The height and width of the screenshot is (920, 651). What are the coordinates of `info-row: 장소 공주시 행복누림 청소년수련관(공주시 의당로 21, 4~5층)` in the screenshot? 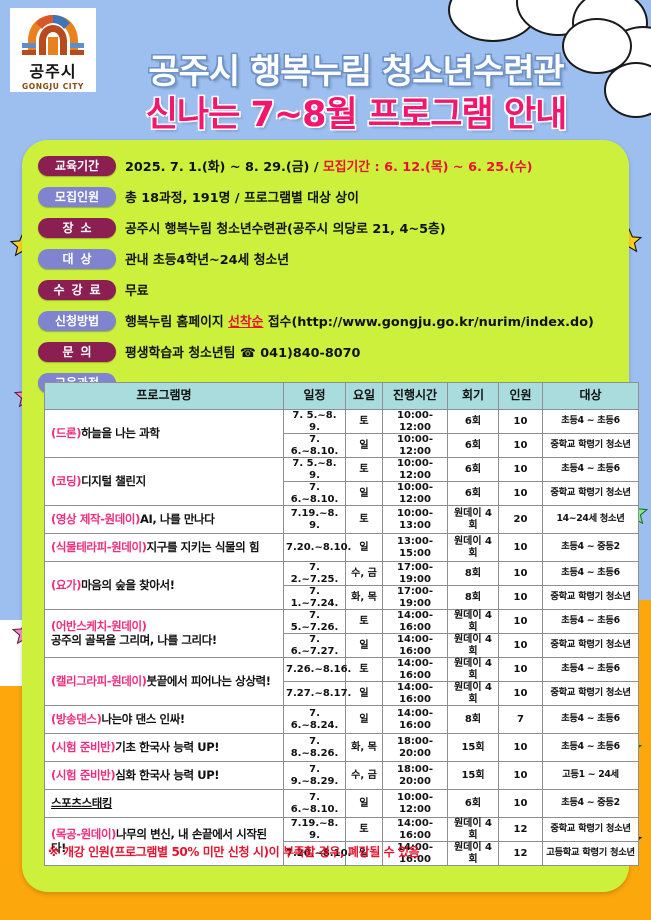 It's located at (328, 227).